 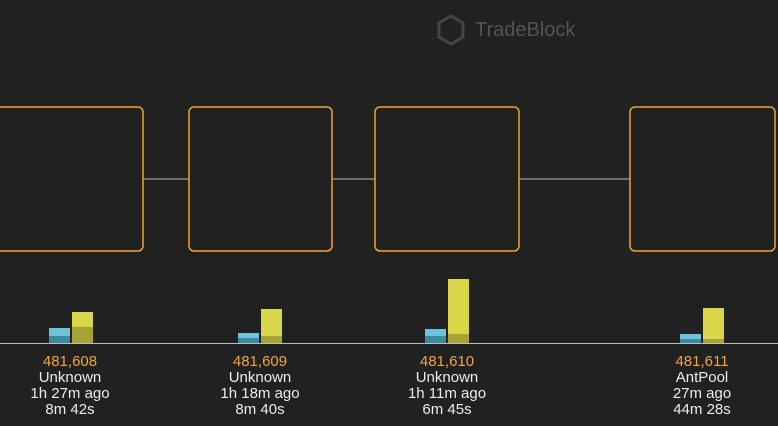 What do you see at coordinates (702, 393) in the screenshot?
I see `block-age: 27m ago` at bounding box center [702, 393].